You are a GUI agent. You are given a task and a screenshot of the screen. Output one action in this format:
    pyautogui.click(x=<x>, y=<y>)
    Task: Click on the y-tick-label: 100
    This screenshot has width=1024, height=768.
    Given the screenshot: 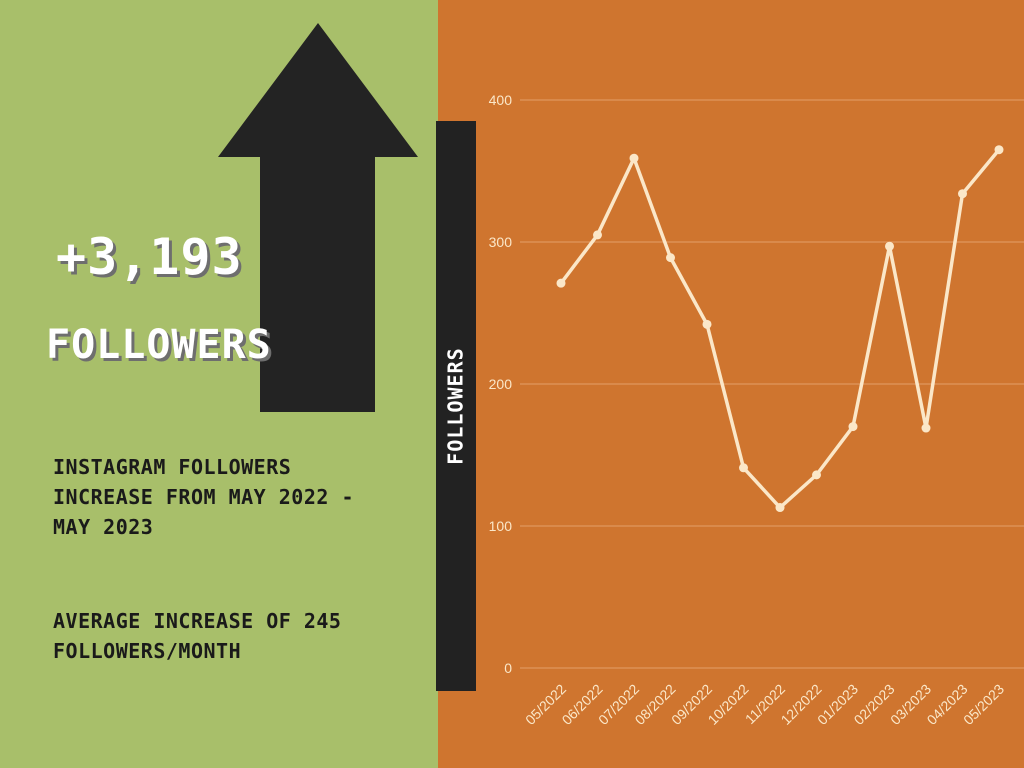 What is the action you would take?
    pyautogui.click(x=501, y=526)
    